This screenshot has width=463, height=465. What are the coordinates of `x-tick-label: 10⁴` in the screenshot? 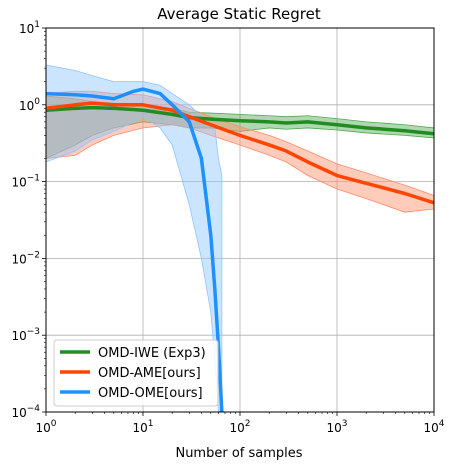 It's located at (433, 427).